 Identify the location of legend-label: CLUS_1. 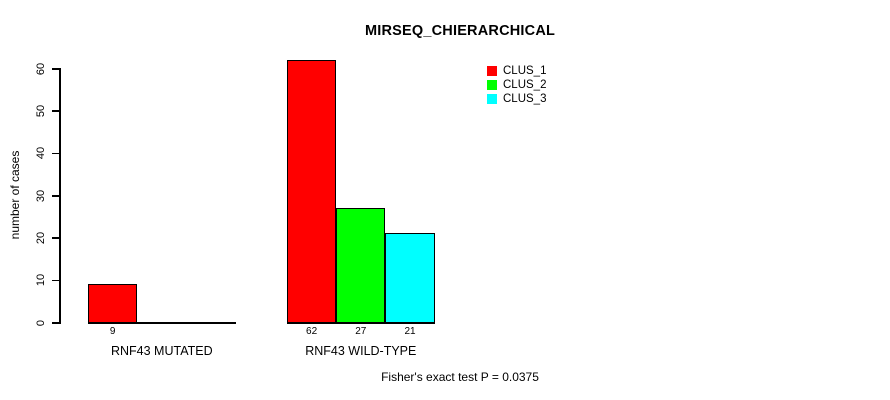
(525, 71).